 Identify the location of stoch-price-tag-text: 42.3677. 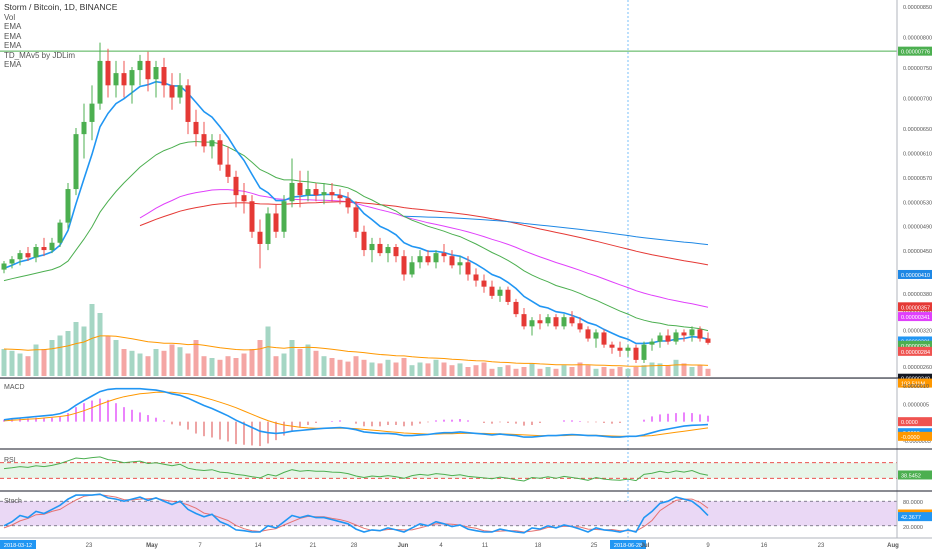
(911, 518).